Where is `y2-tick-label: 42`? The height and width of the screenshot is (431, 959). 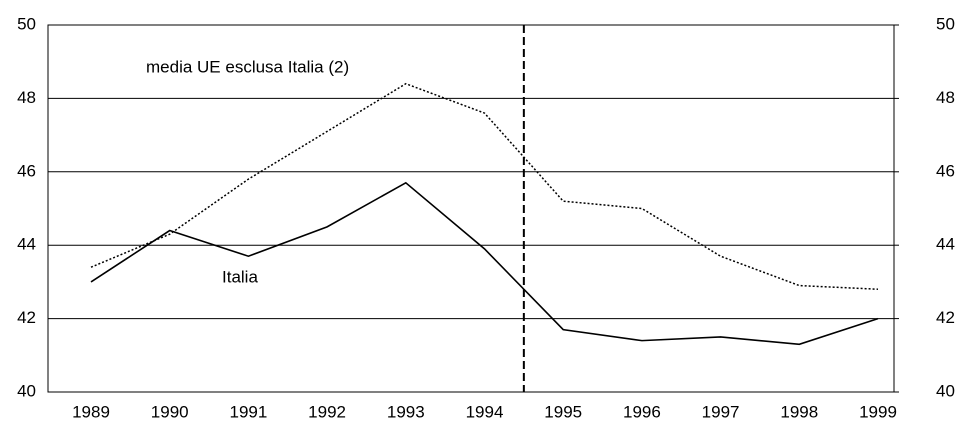
y2-tick-label: 42 is located at coordinates (945, 317).